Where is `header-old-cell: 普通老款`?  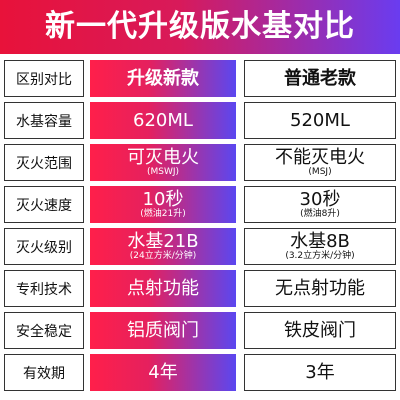
header-old-cell: 普通老款 is located at coordinates (320, 78).